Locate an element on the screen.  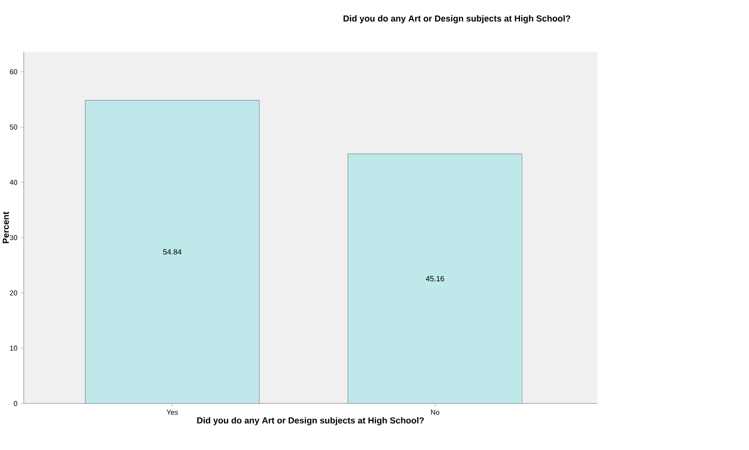
chart-title: Did you do any Art or Design subjects at High School? is located at coordinates (457, 19).